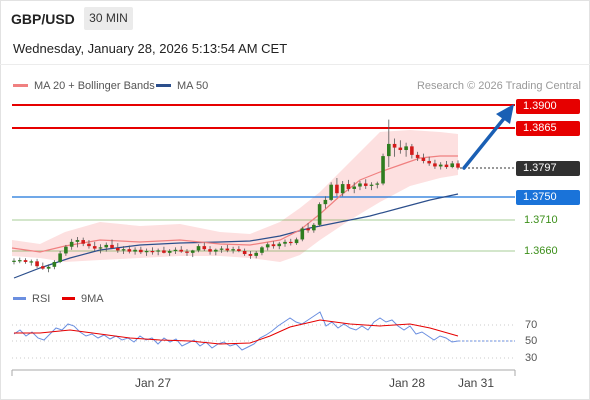  Describe the element at coordinates (68, 298) in the screenshot. I see `rsi-ma-swatch` at that location.